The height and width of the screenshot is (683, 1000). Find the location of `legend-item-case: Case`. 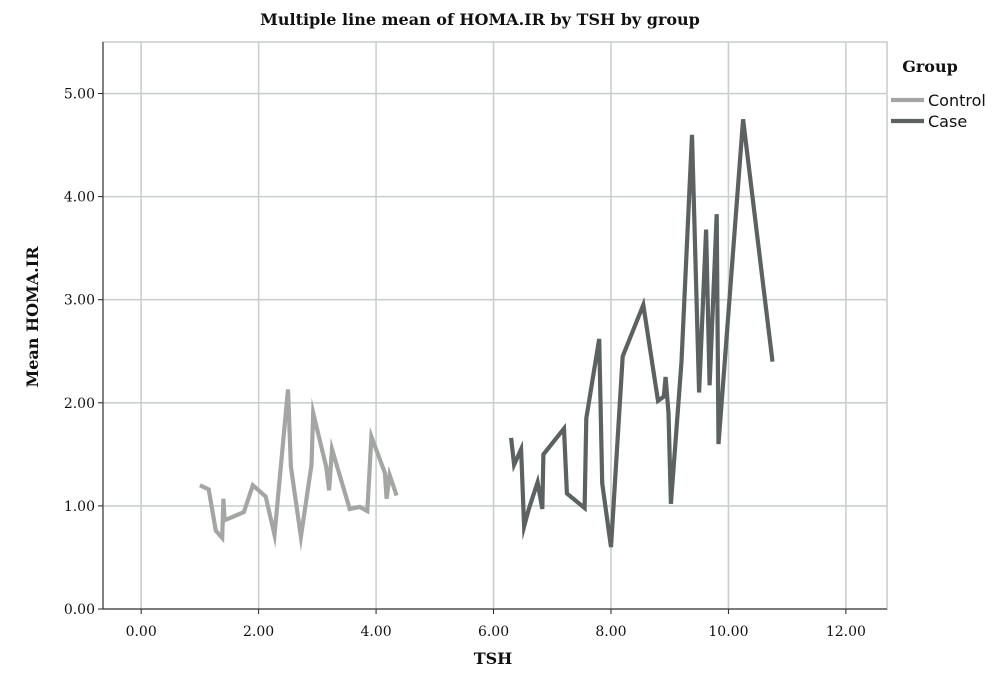

legend-item-case: Case is located at coordinates (929, 121).